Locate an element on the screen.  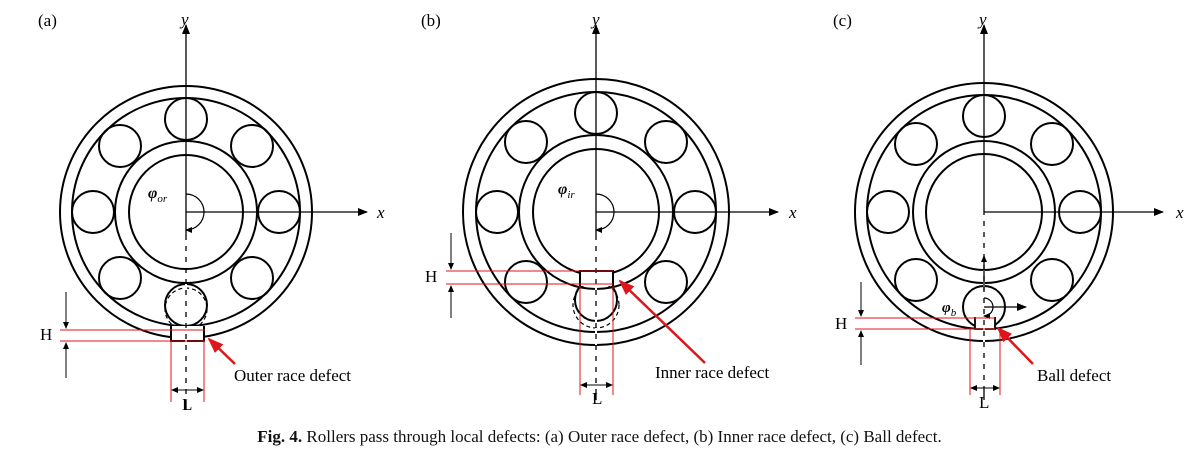
defect-label: Outer race defect is located at coordinates (292, 375).